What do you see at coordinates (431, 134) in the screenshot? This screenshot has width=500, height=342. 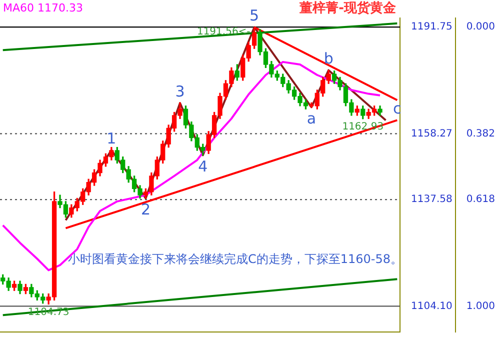 I see `y-tick-label: 1158.27` at bounding box center [431, 134].